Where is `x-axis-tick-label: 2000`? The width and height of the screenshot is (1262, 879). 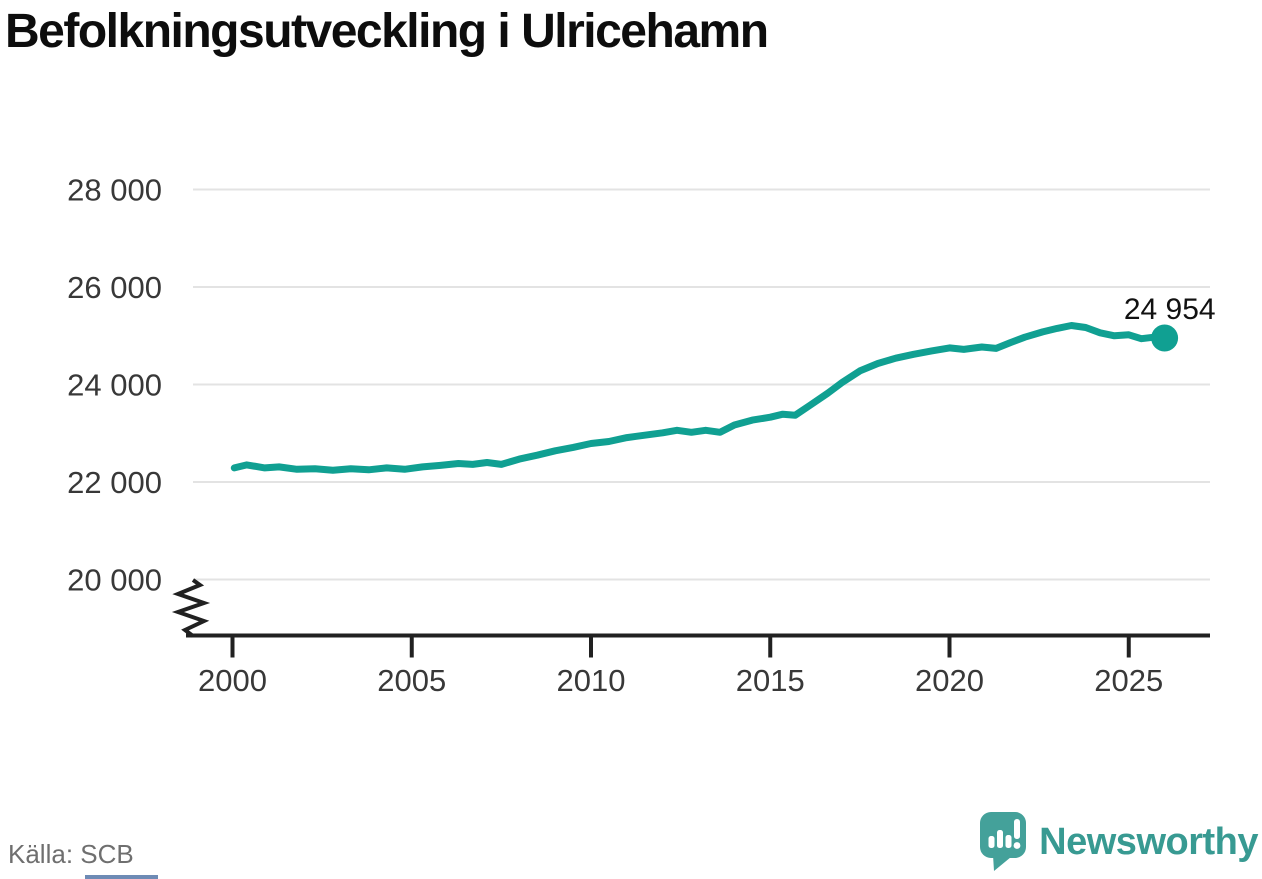 x-axis-tick-label: 2000 is located at coordinates (232, 680).